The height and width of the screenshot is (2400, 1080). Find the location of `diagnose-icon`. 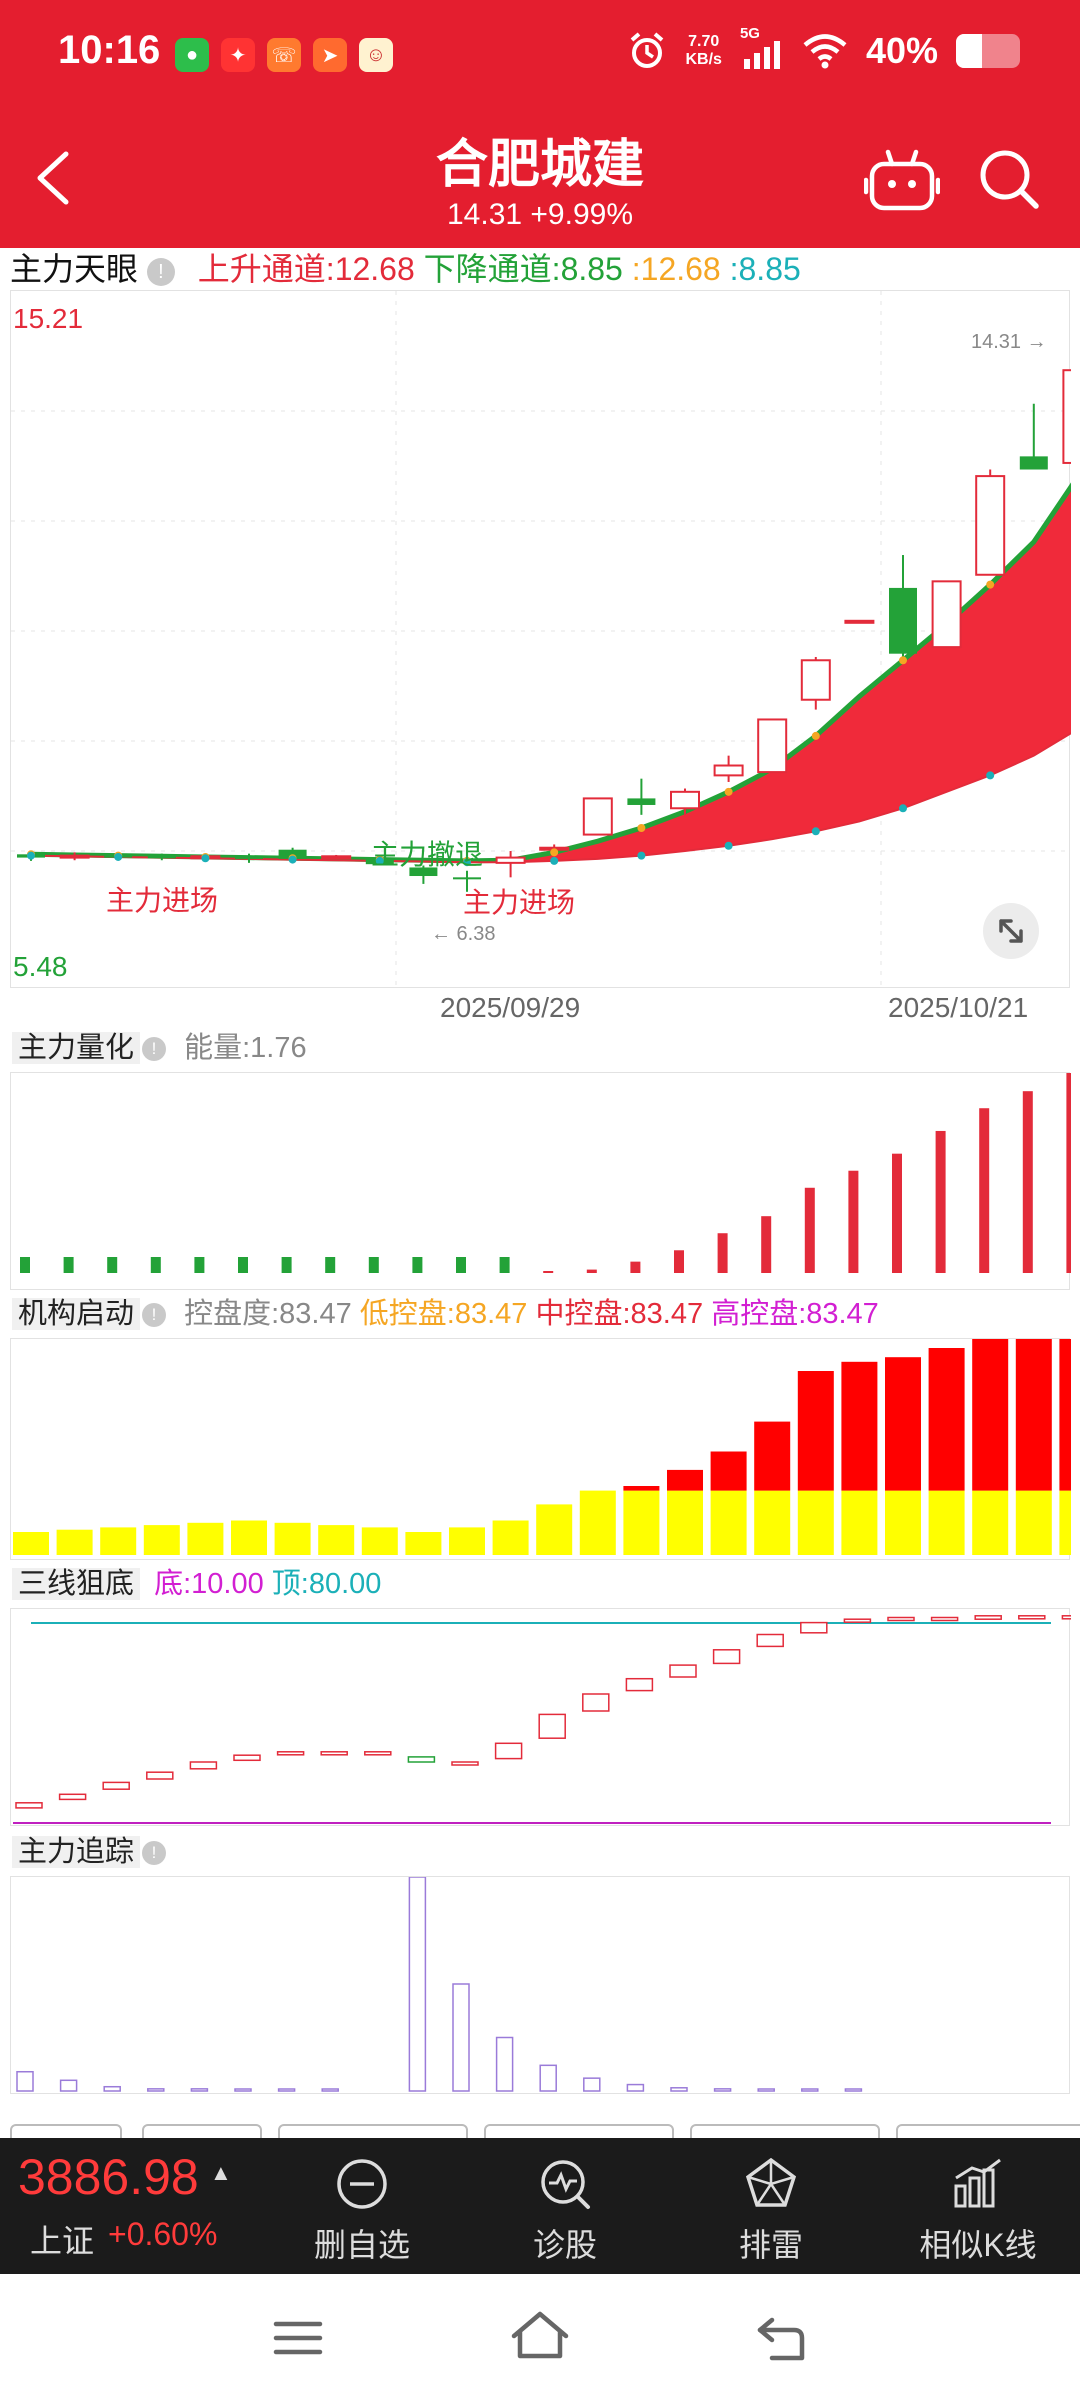

diagnose-icon is located at coordinates (565, 2184).